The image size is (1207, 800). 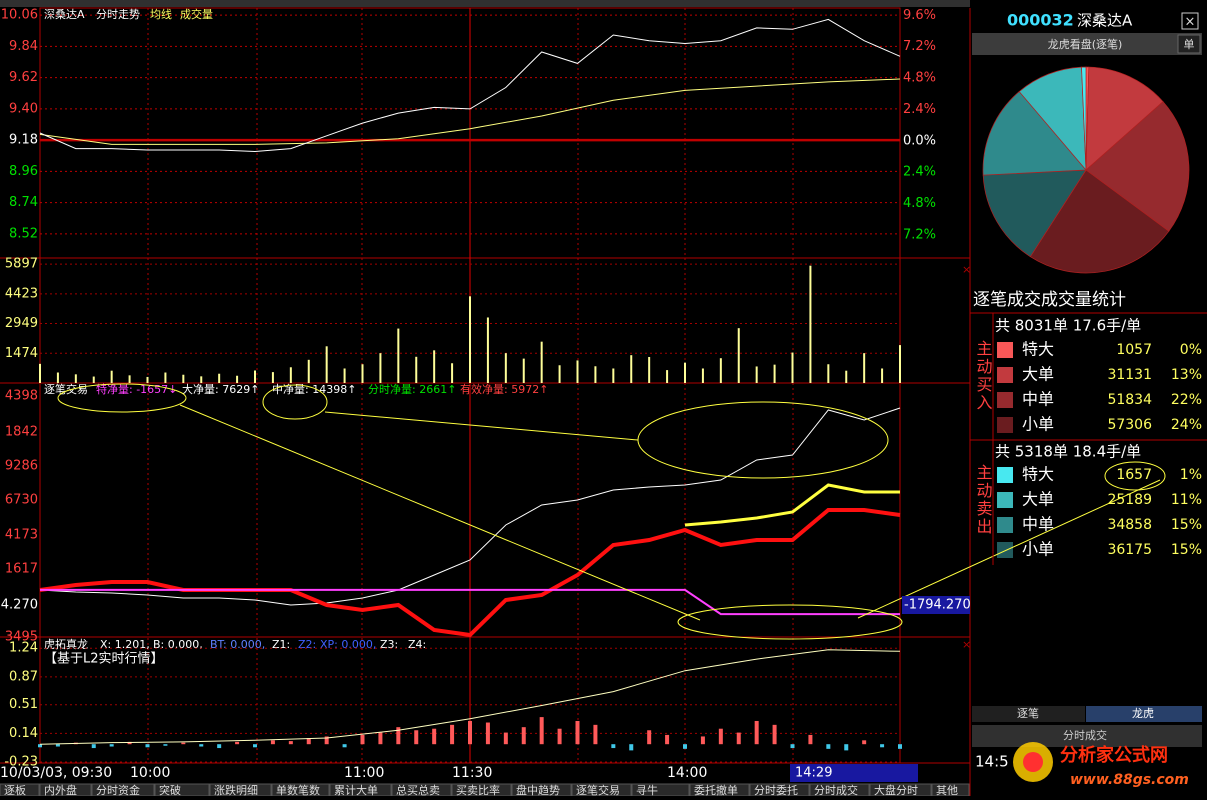 What do you see at coordinates (21, 761) in the screenshot?
I see `y-tick-label: -0.23` at bounding box center [21, 761].